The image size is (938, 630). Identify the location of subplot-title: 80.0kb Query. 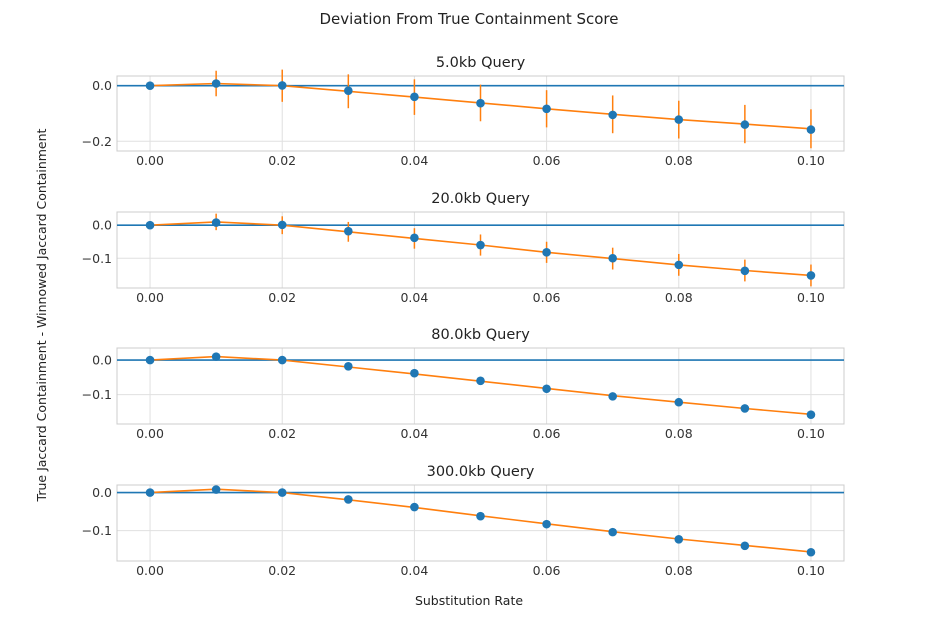
(480, 335).